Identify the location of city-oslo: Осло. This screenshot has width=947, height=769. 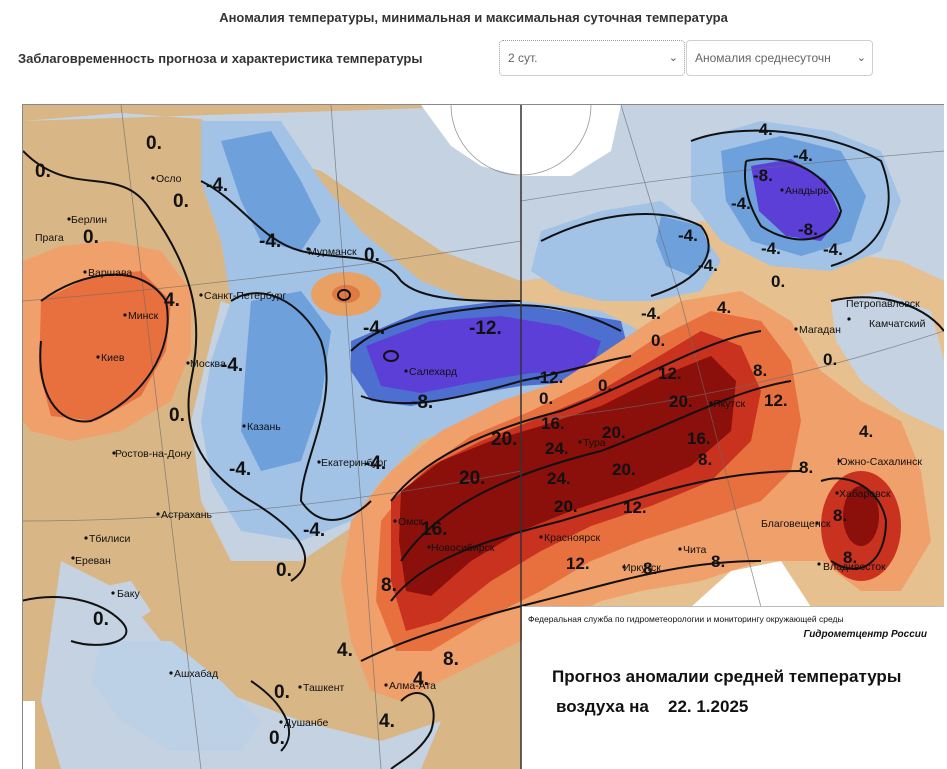
(169, 179).